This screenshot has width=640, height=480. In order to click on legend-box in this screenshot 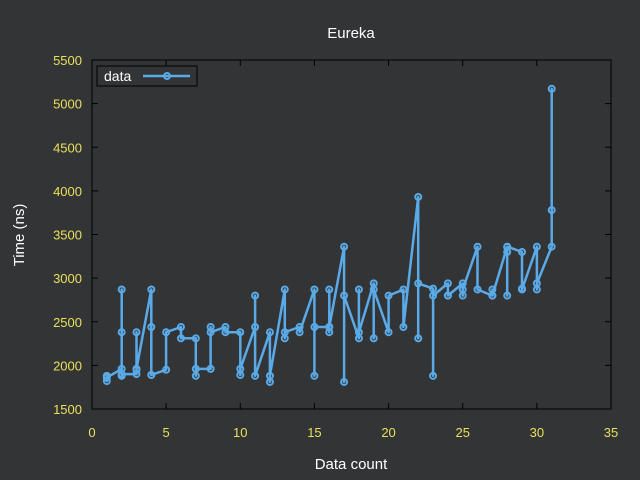, I will do `click(147, 76)`.